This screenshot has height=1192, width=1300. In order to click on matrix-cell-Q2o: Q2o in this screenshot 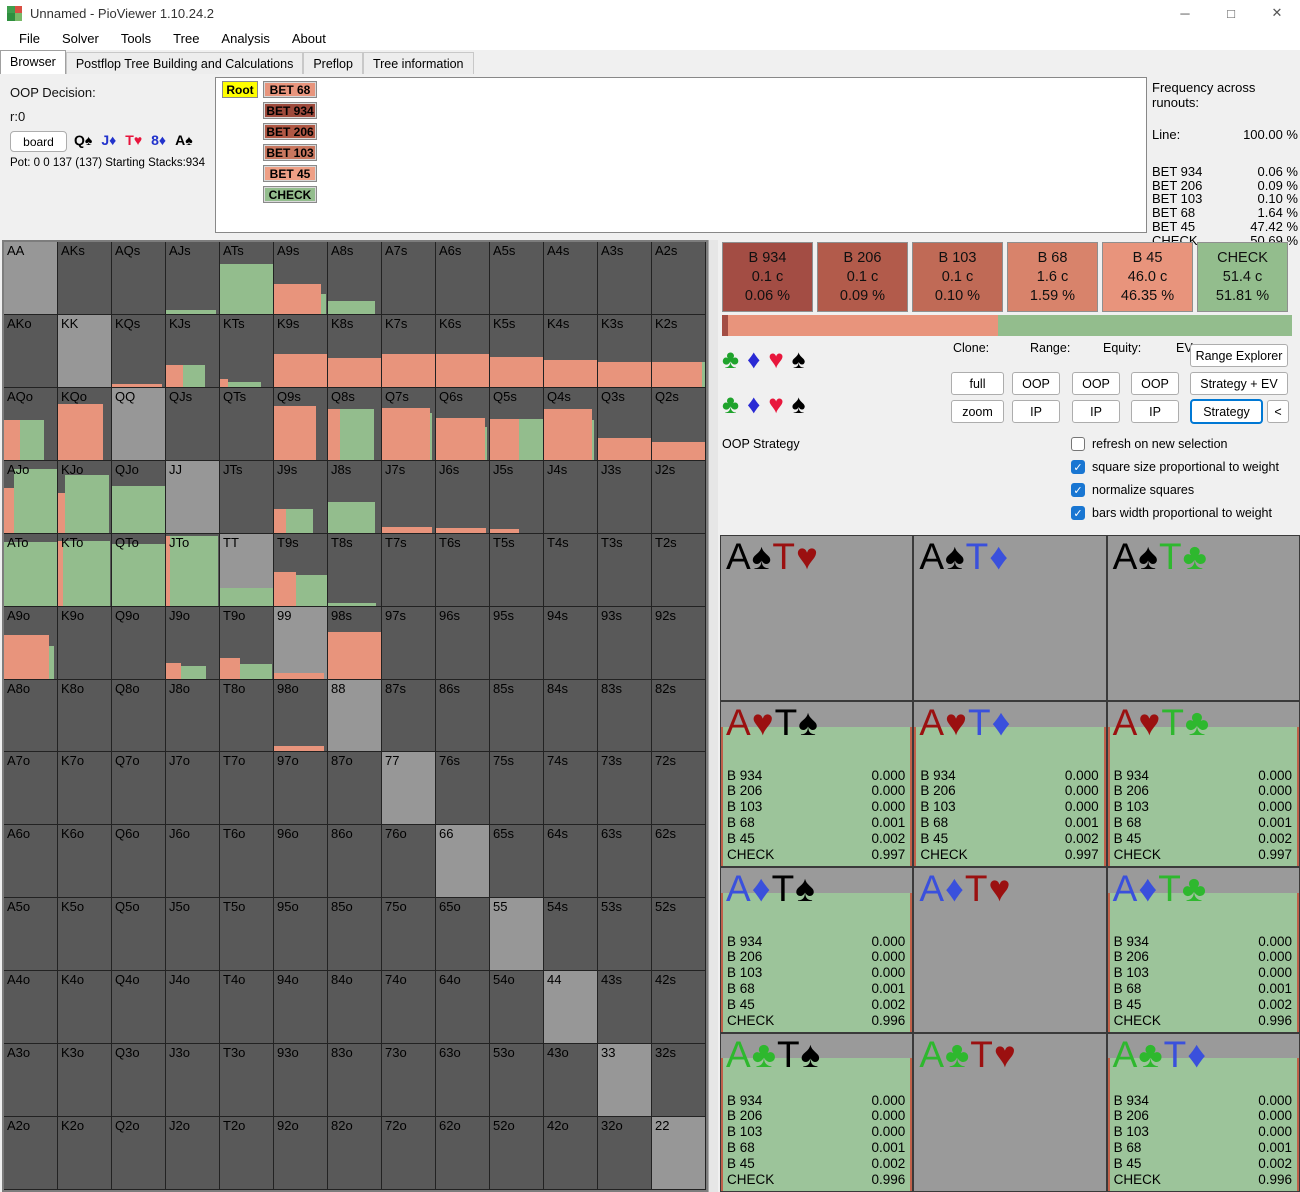, I will do `click(139, 1153)`.